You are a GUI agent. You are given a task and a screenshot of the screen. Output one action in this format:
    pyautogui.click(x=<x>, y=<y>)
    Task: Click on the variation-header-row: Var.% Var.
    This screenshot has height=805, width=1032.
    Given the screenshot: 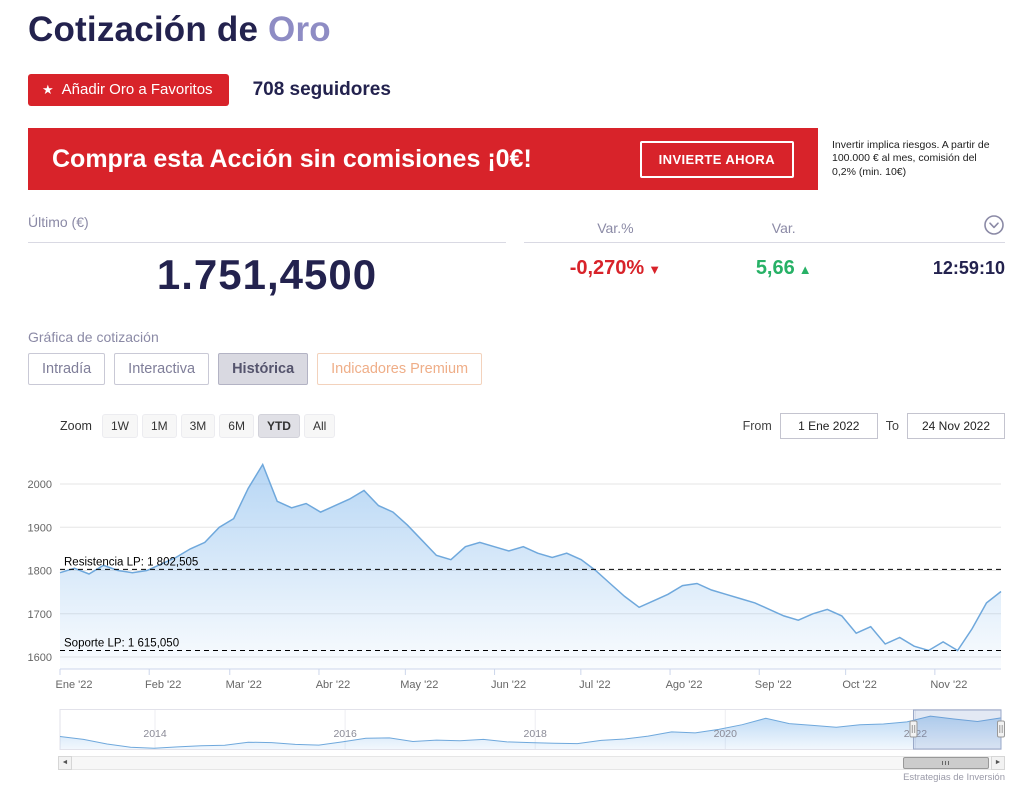 What is the action you would take?
    pyautogui.click(x=764, y=228)
    